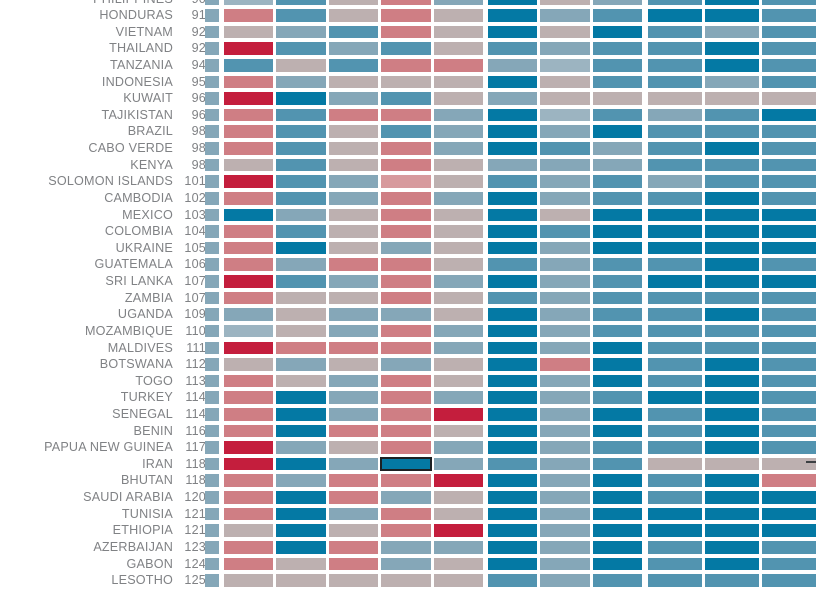 This screenshot has height=589, width=816. I want to click on table-row: MEXICO 103, so click(408, 215).